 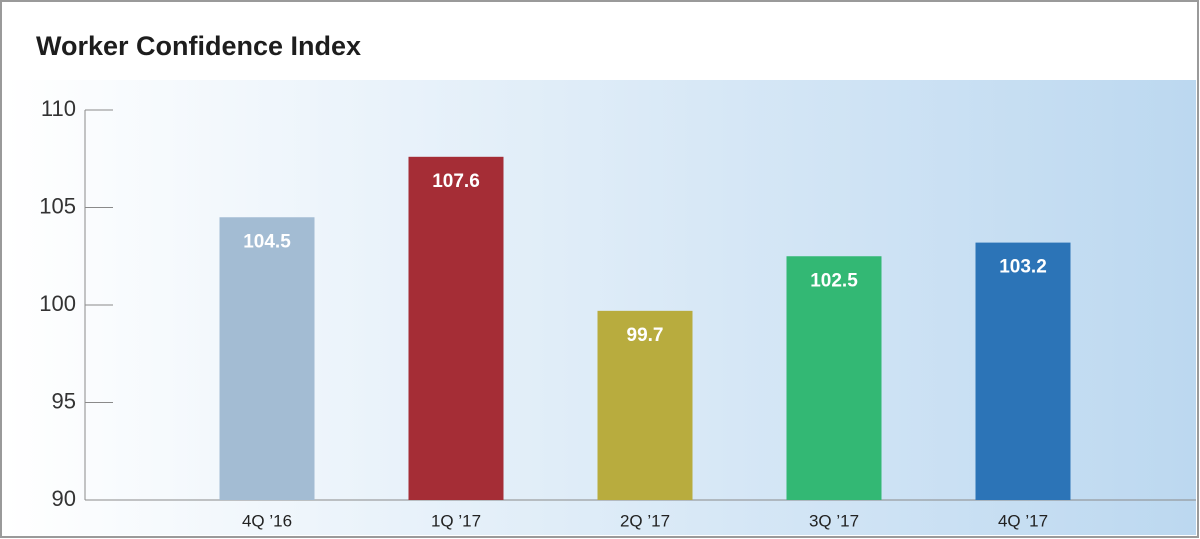 I want to click on value-label: 102.5, so click(x=834, y=280).